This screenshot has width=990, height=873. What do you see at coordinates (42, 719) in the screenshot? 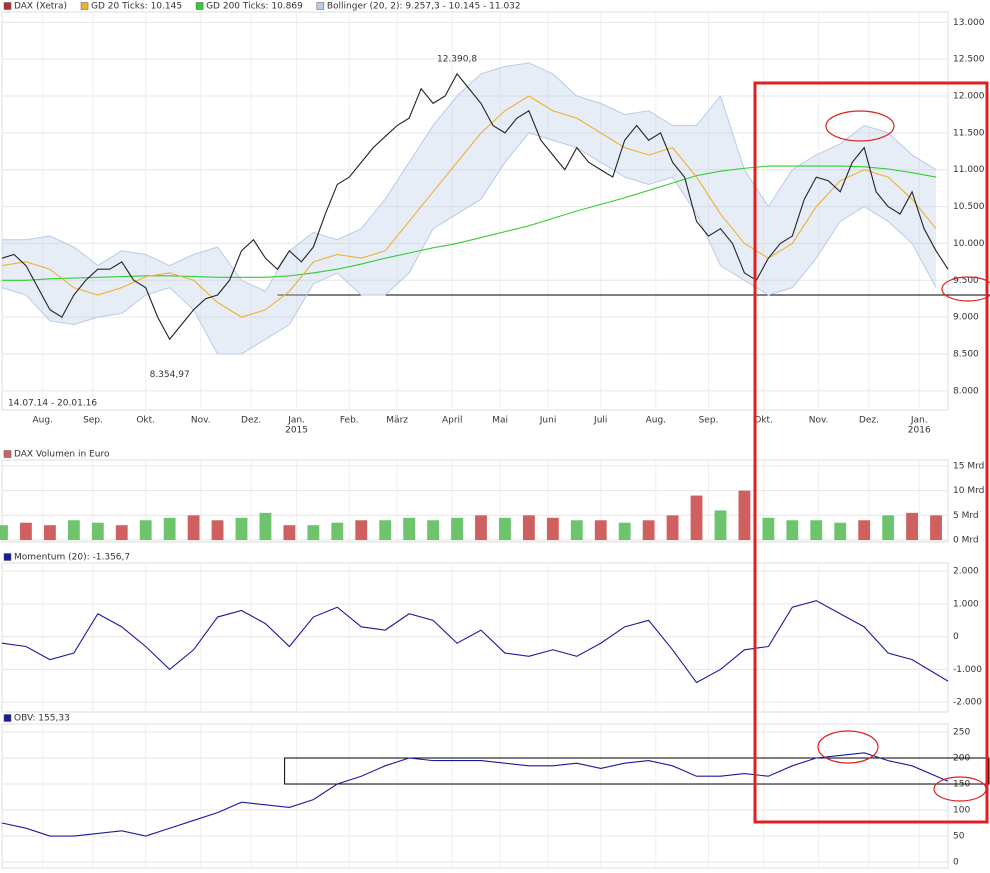
I see `legend-label: OBV: 155,33` at bounding box center [42, 719].